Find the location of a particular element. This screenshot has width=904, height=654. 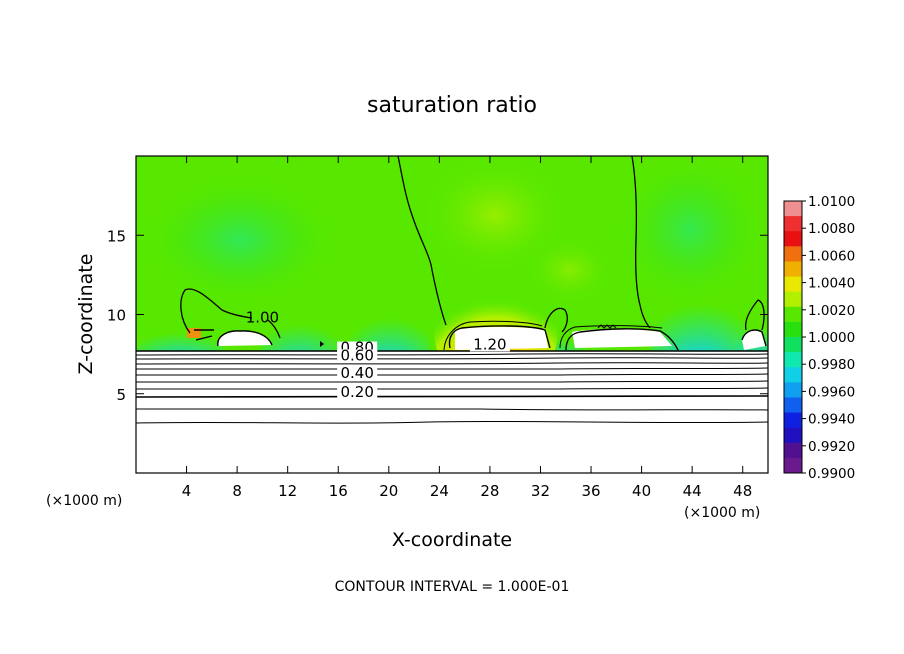

chart-title: saturation ratio is located at coordinates (452, 105).